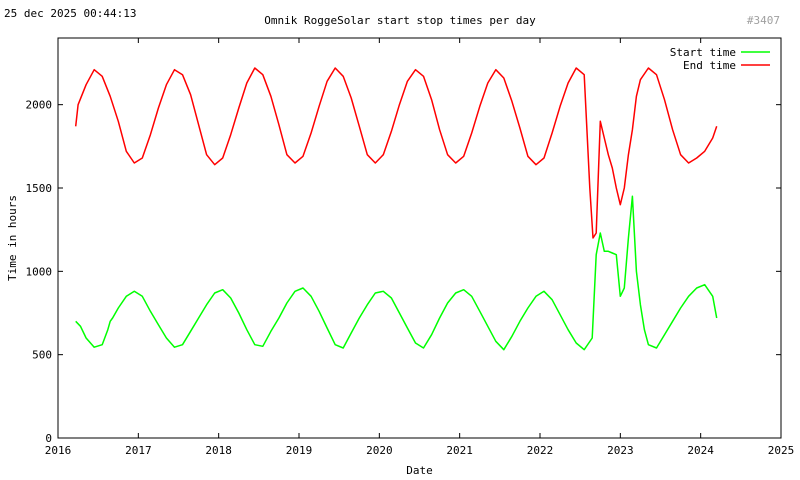 This screenshot has height=480, width=800. Describe the element at coordinates (540, 450) in the screenshot. I see `x-tick-label: 2022` at that location.